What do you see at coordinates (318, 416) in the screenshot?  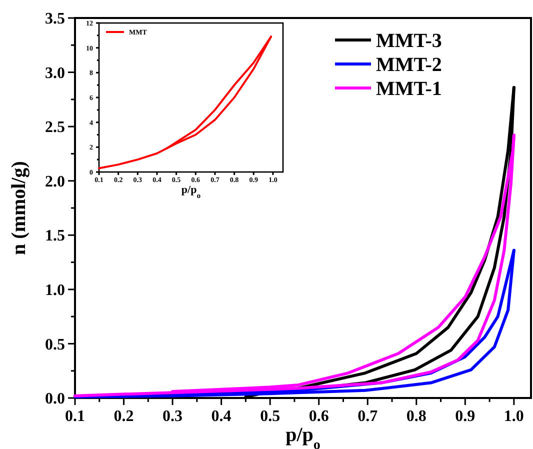 I see `x-tick-label: 0.6` at bounding box center [318, 416].